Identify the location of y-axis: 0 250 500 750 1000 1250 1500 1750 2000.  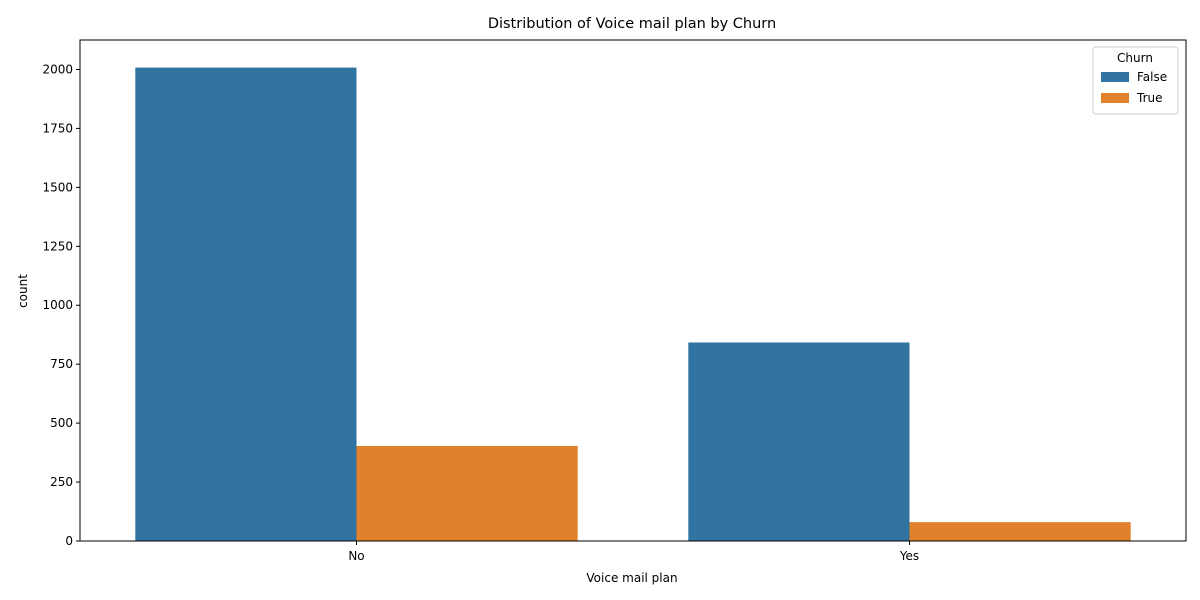
(61, 305).